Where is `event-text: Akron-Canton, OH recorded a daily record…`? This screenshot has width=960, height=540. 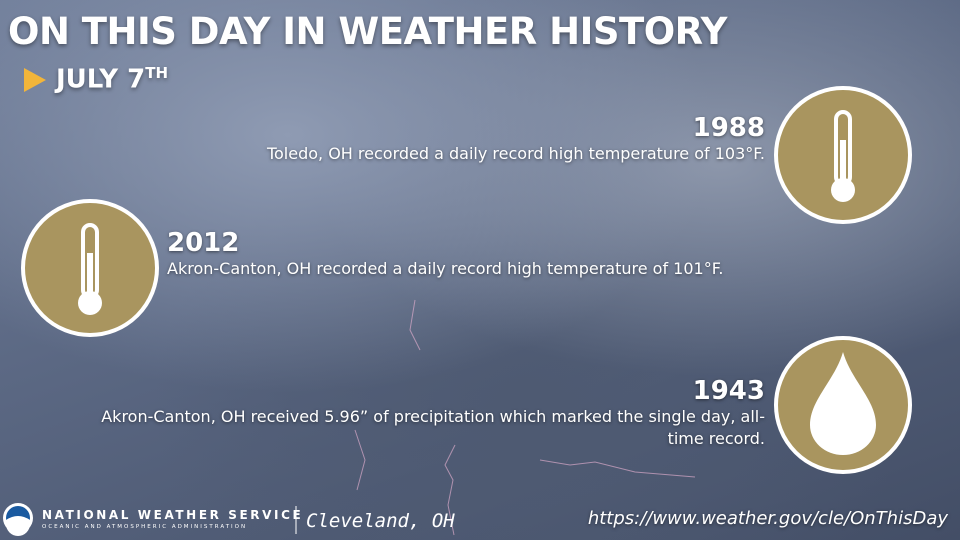 event-text: Akron-Canton, OH recorded a daily record… is located at coordinates (445, 268).